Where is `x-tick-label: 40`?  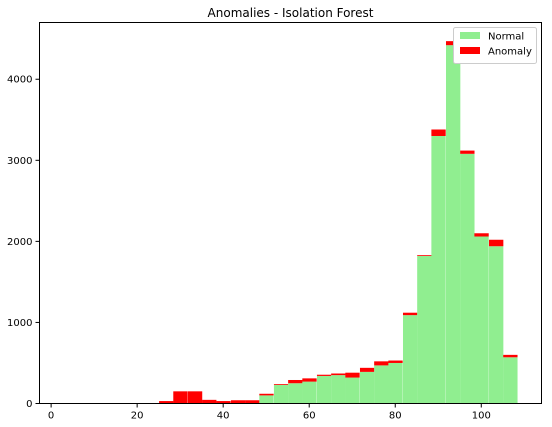 x-tick-label: 40 is located at coordinates (223, 416).